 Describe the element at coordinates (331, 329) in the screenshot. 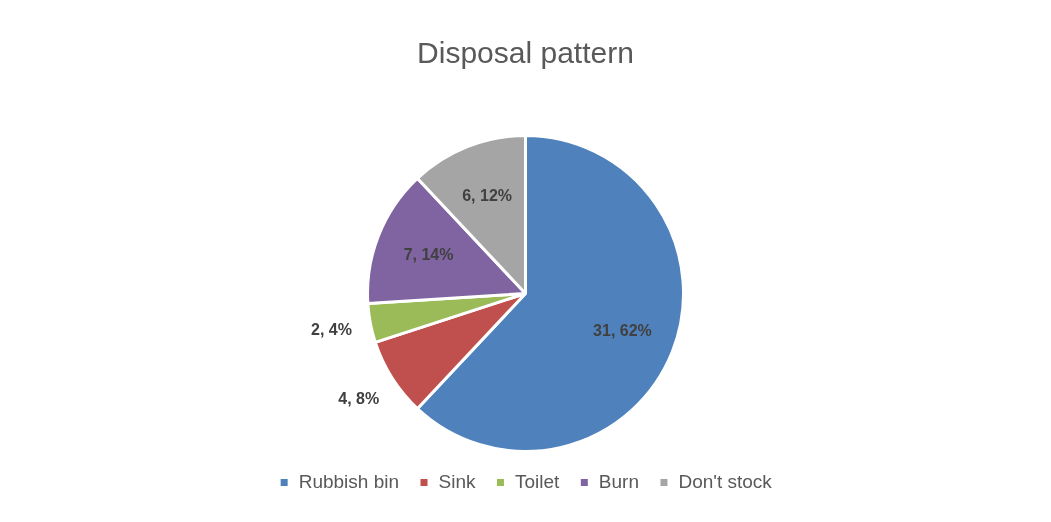

I see `data-label: 2, 4%` at that location.